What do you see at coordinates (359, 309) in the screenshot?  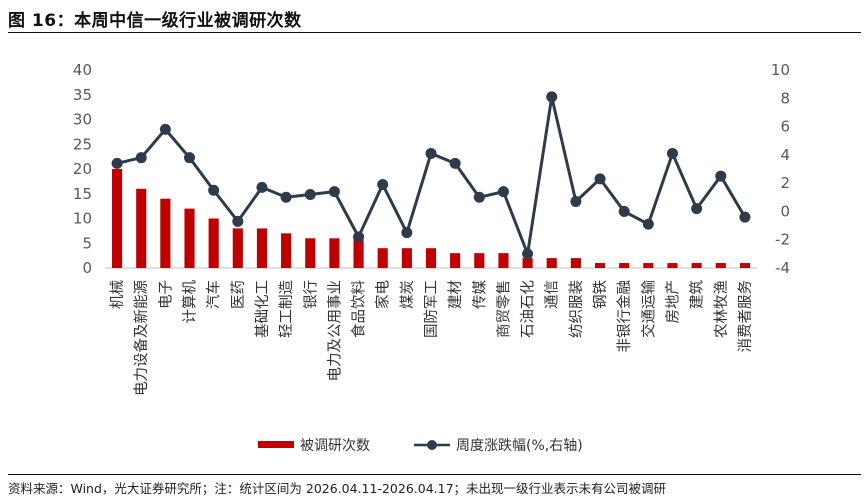 I see `category-label: 食品饮料` at bounding box center [359, 309].